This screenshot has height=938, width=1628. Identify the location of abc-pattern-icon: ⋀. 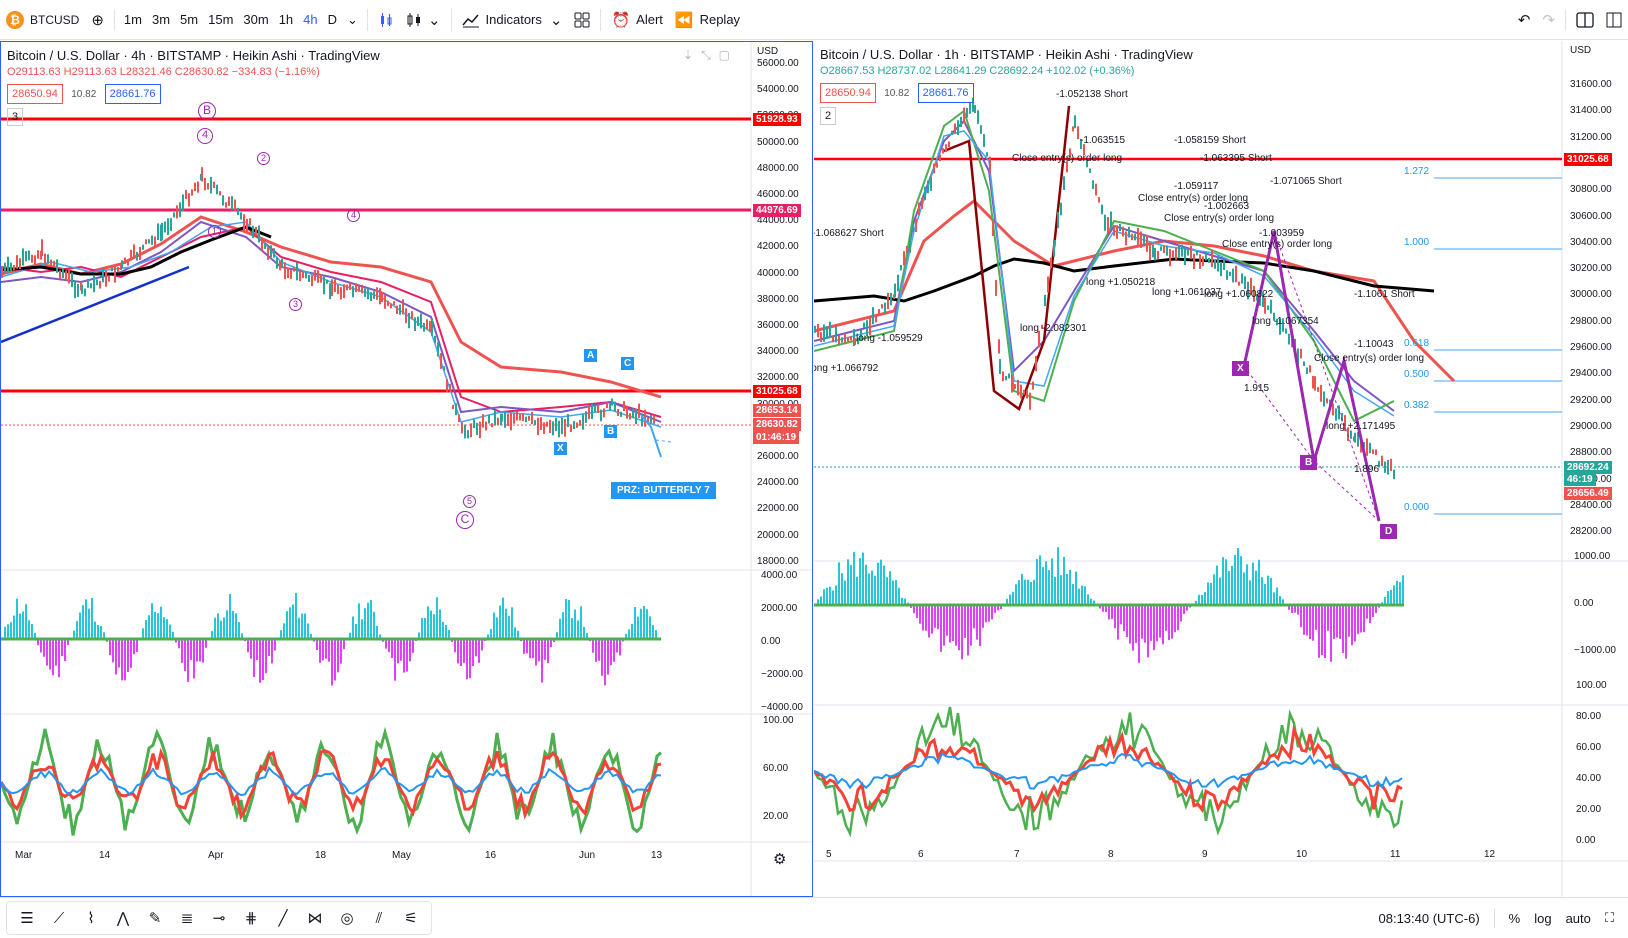
(123, 918).